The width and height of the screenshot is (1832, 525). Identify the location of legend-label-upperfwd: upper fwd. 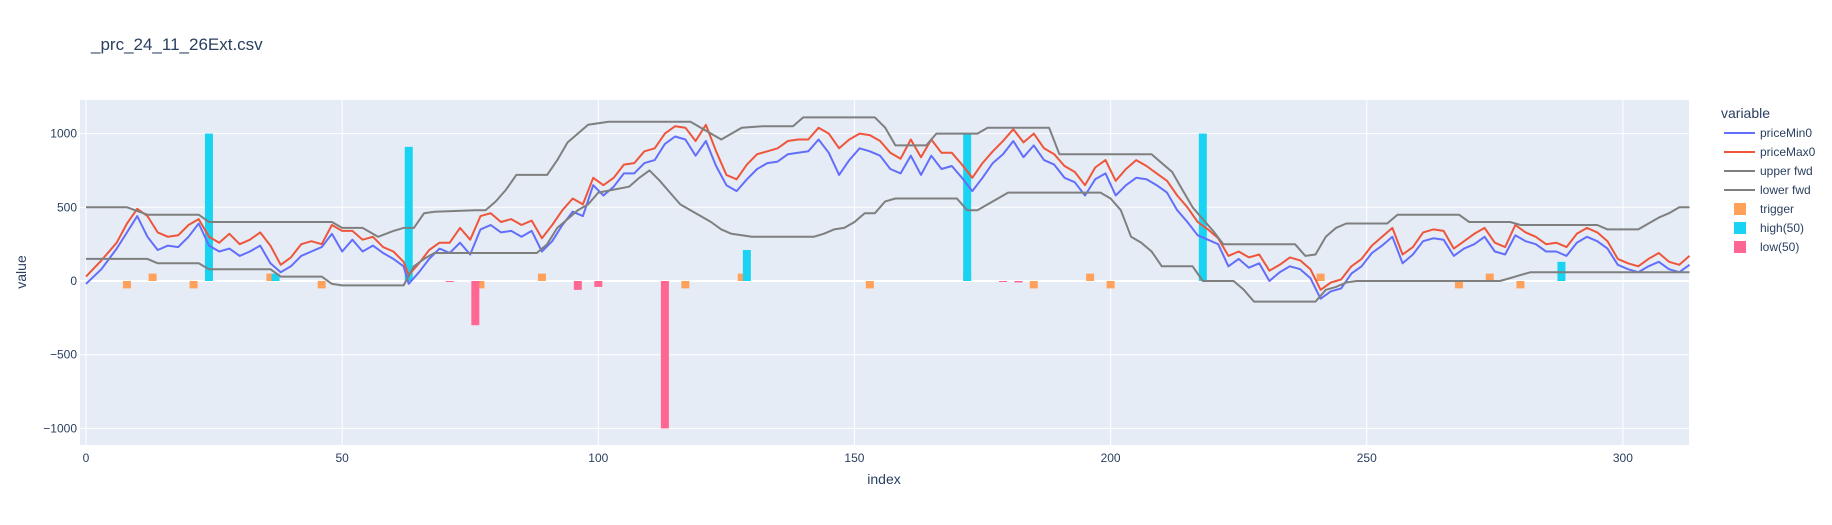
(1786, 171).